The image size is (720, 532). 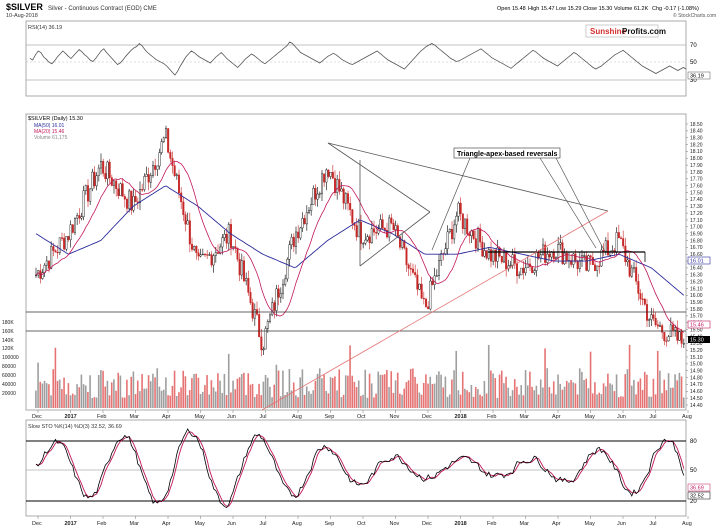 What do you see at coordinates (71, 417) in the screenshot?
I see `x-tick-label: 2017` at bounding box center [71, 417].